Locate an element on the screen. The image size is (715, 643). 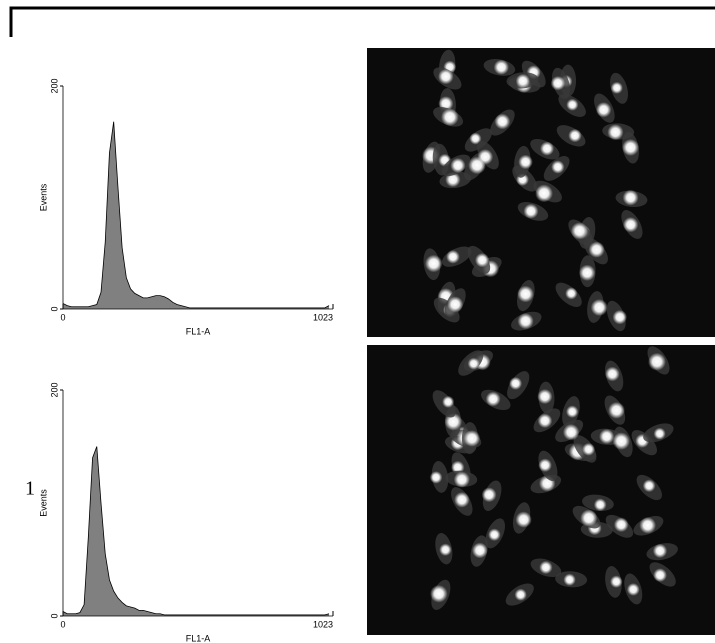
bracket is located at coordinates (362, 21).